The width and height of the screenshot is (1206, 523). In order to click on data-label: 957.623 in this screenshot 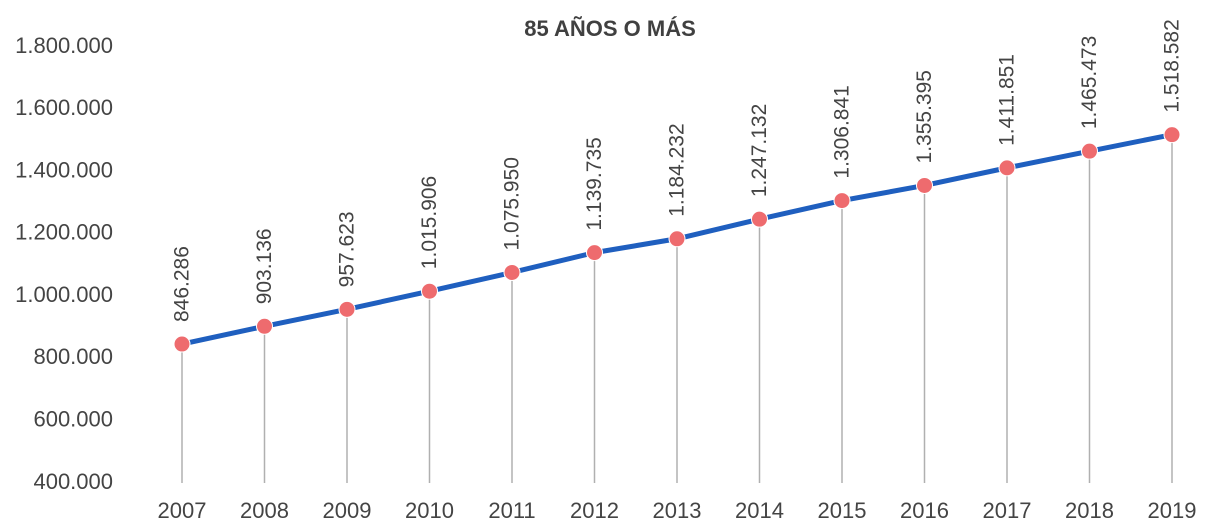, I will do `click(347, 249)`.